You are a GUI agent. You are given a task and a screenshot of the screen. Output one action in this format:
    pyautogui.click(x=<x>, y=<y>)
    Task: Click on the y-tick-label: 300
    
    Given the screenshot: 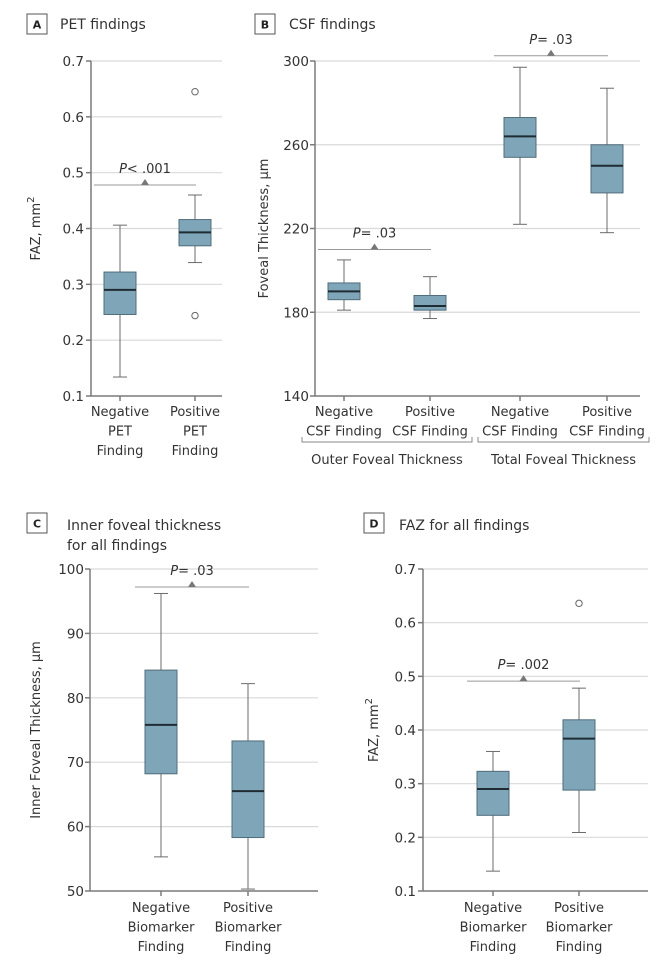 What is the action you would take?
    pyautogui.click(x=296, y=62)
    